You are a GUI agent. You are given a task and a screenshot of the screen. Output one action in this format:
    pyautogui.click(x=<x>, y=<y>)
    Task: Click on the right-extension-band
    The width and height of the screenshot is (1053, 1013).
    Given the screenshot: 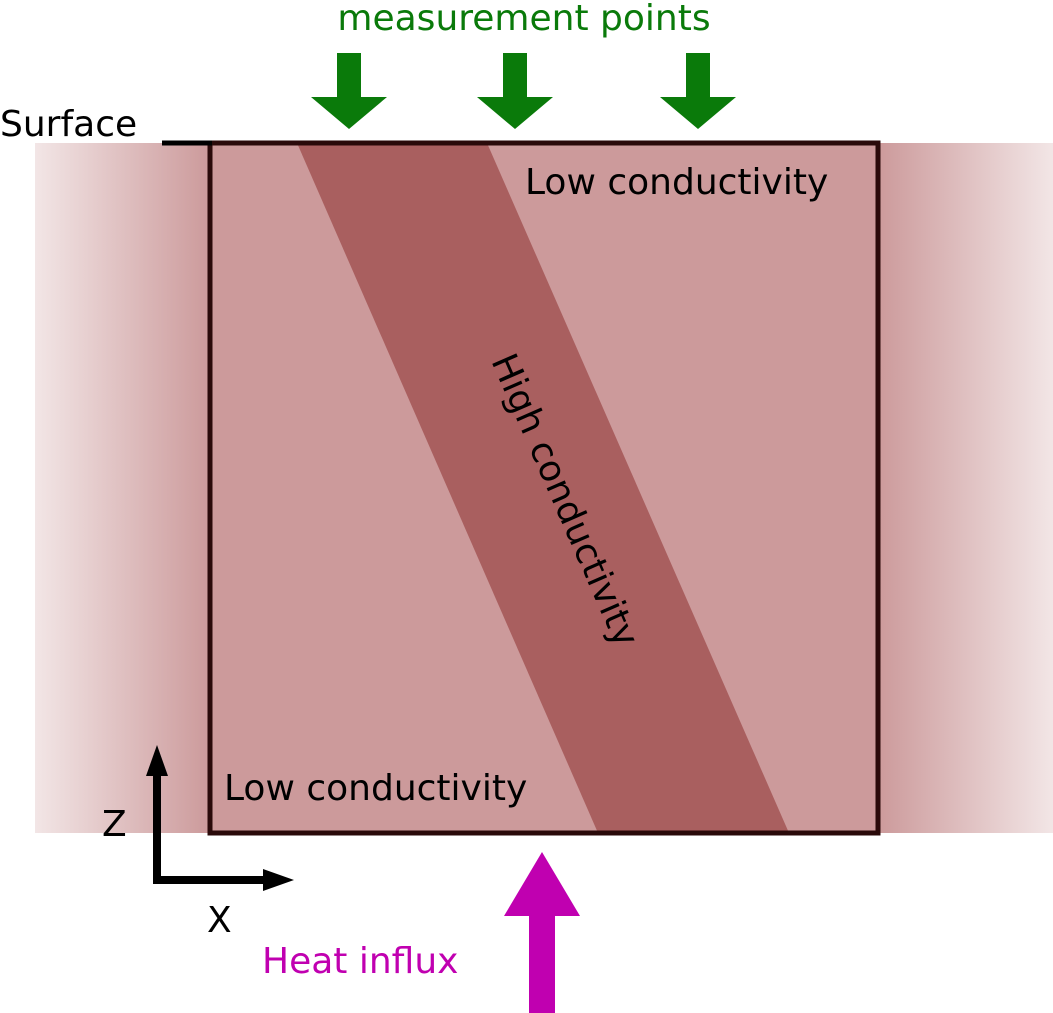 What is the action you would take?
    pyautogui.click(x=965, y=488)
    